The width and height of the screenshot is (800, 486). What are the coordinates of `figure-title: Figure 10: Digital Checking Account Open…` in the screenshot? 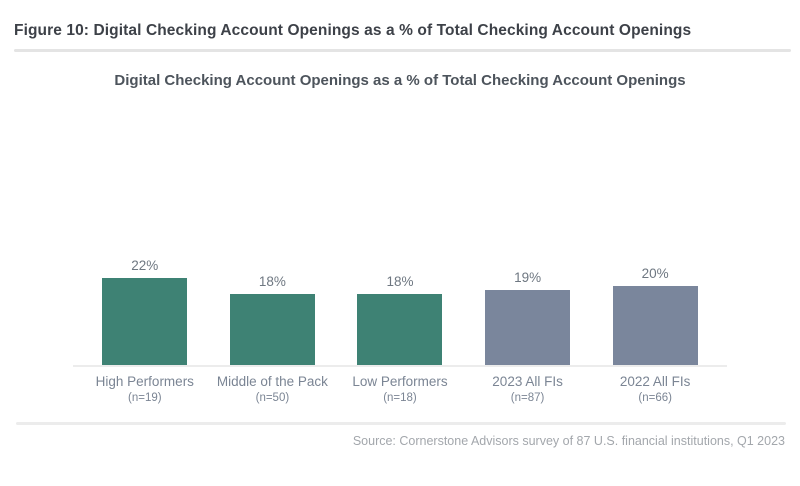 It's located at (353, 30).